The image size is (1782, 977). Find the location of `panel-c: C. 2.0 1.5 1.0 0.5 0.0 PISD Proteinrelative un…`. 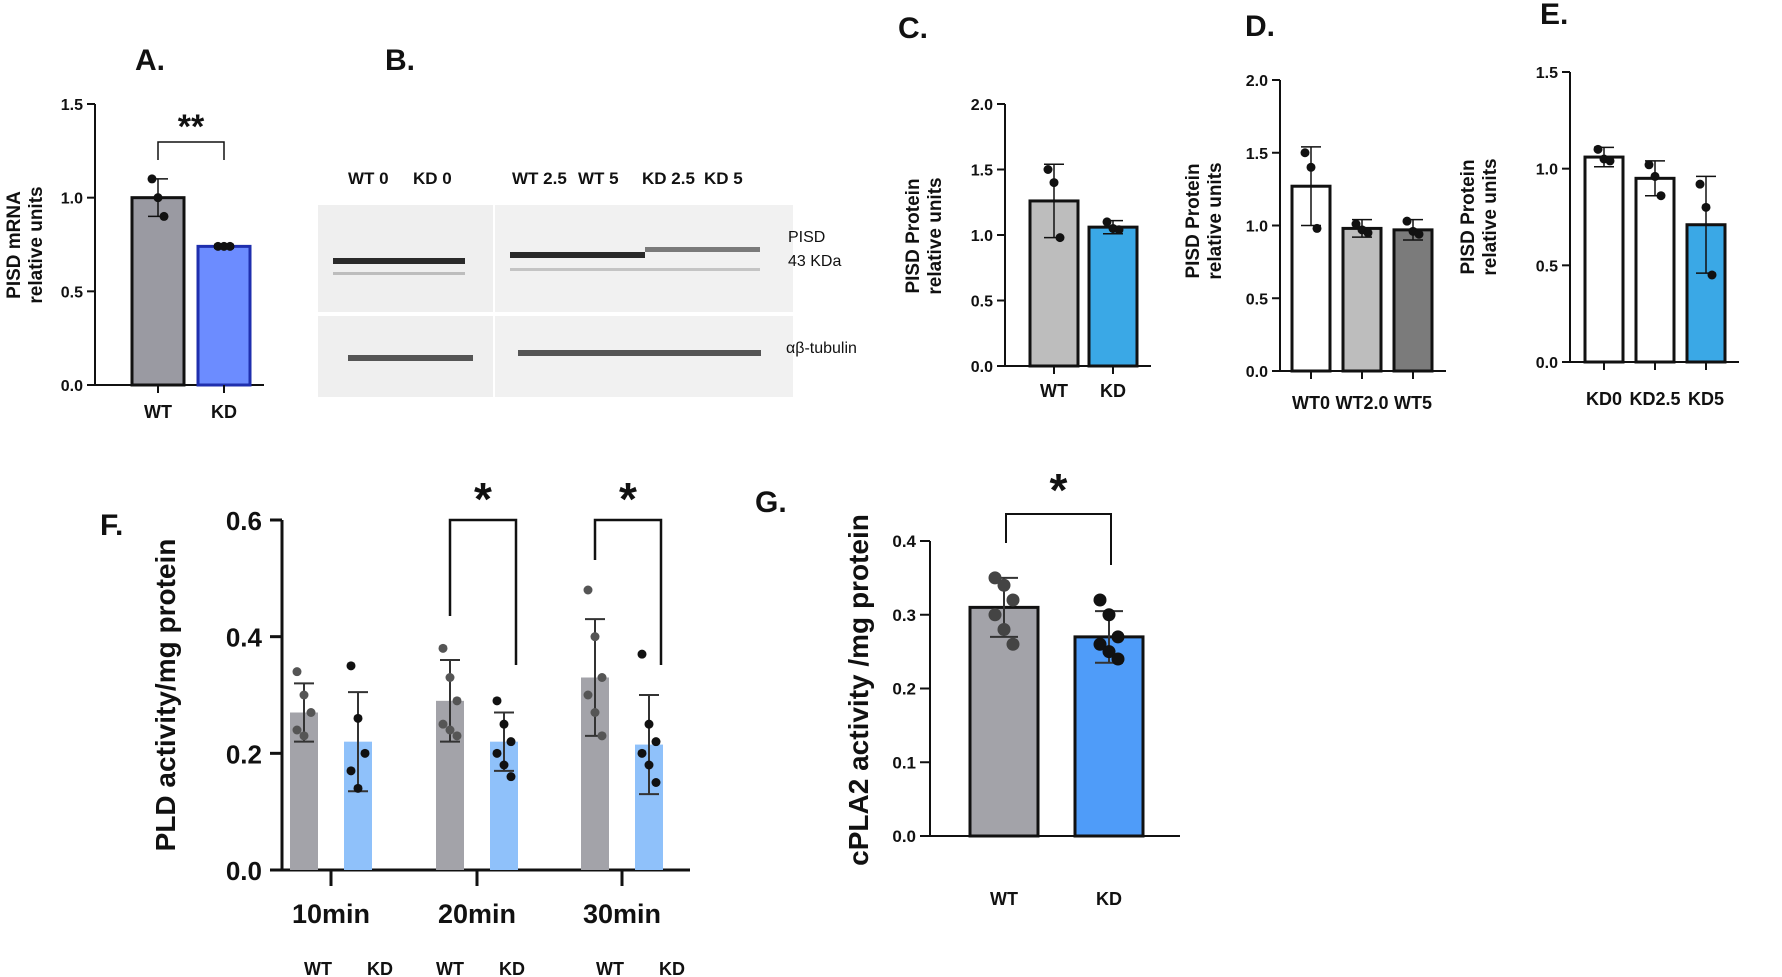

panel-c: C. 2.0 1.5 1.0 0.5 0.0 PISD Proteinrelative un… is located at coordinates (1024, 206).